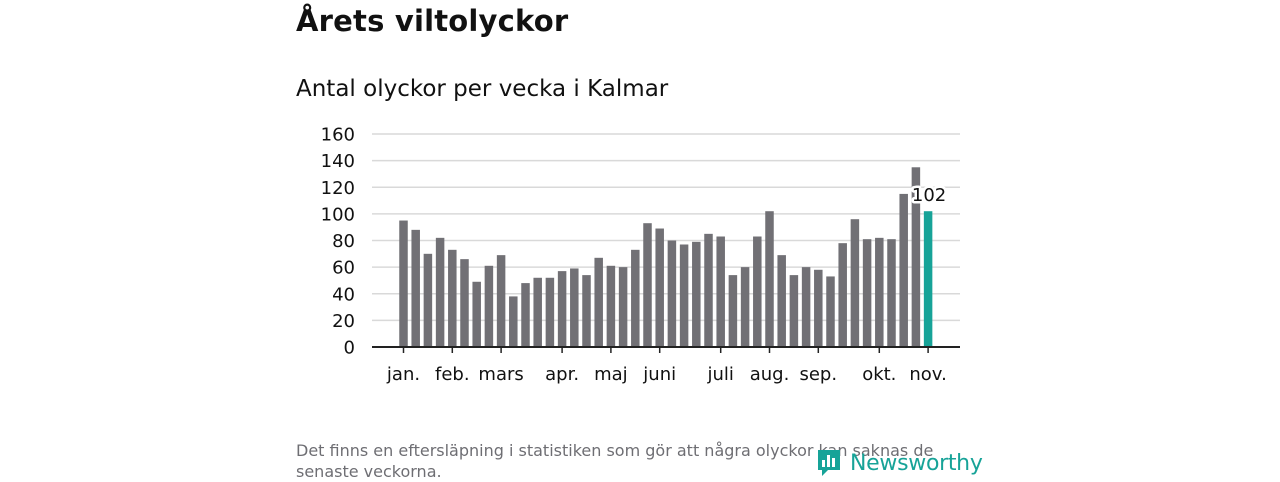  What do you see at coordinates (343, 241) in the screenshot?
I see `y-tick-label: 80` at bounding box center [343, 241].